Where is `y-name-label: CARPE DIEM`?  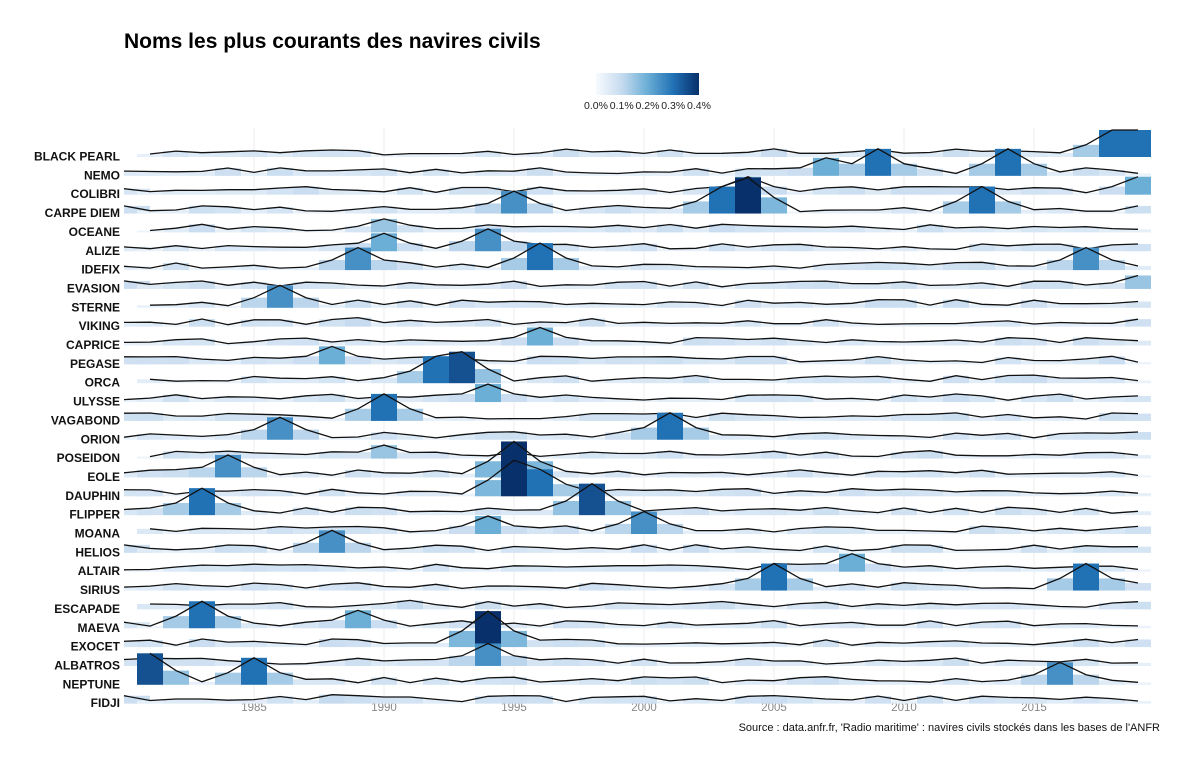 y-name-label: CARPE DIEM is located at coordinates (82, 213).